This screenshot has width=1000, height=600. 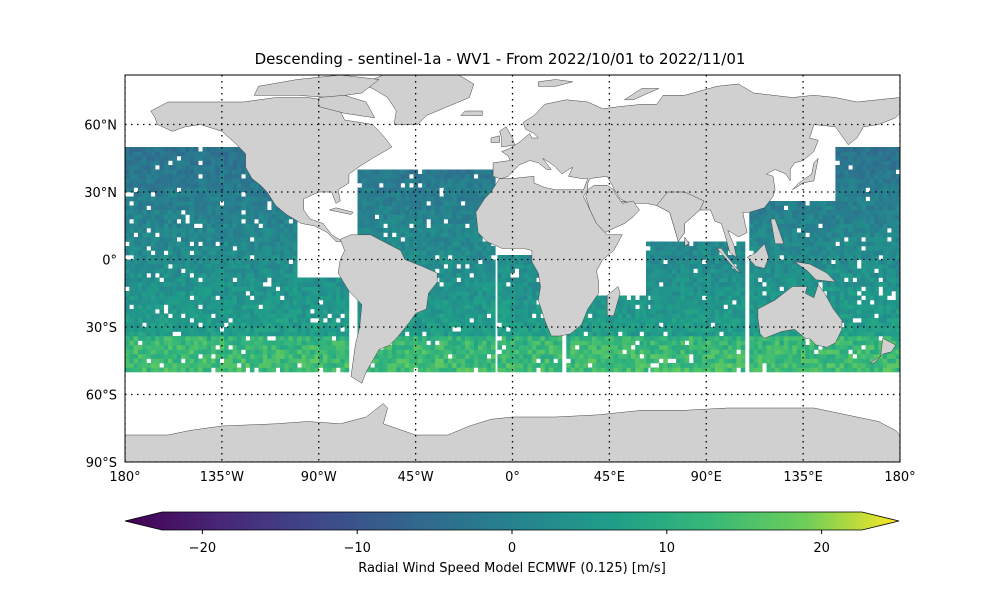 I want to click on land-svalbard, so click(x=555, y=83).